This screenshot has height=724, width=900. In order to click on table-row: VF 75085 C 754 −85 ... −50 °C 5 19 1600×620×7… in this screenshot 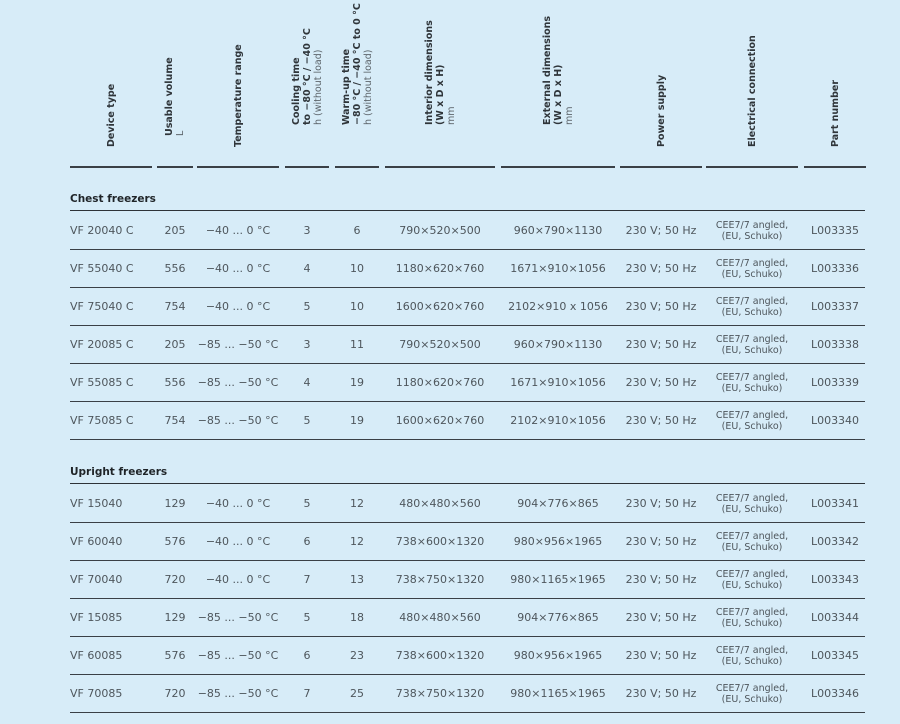, I will do `click(467, 421)`.